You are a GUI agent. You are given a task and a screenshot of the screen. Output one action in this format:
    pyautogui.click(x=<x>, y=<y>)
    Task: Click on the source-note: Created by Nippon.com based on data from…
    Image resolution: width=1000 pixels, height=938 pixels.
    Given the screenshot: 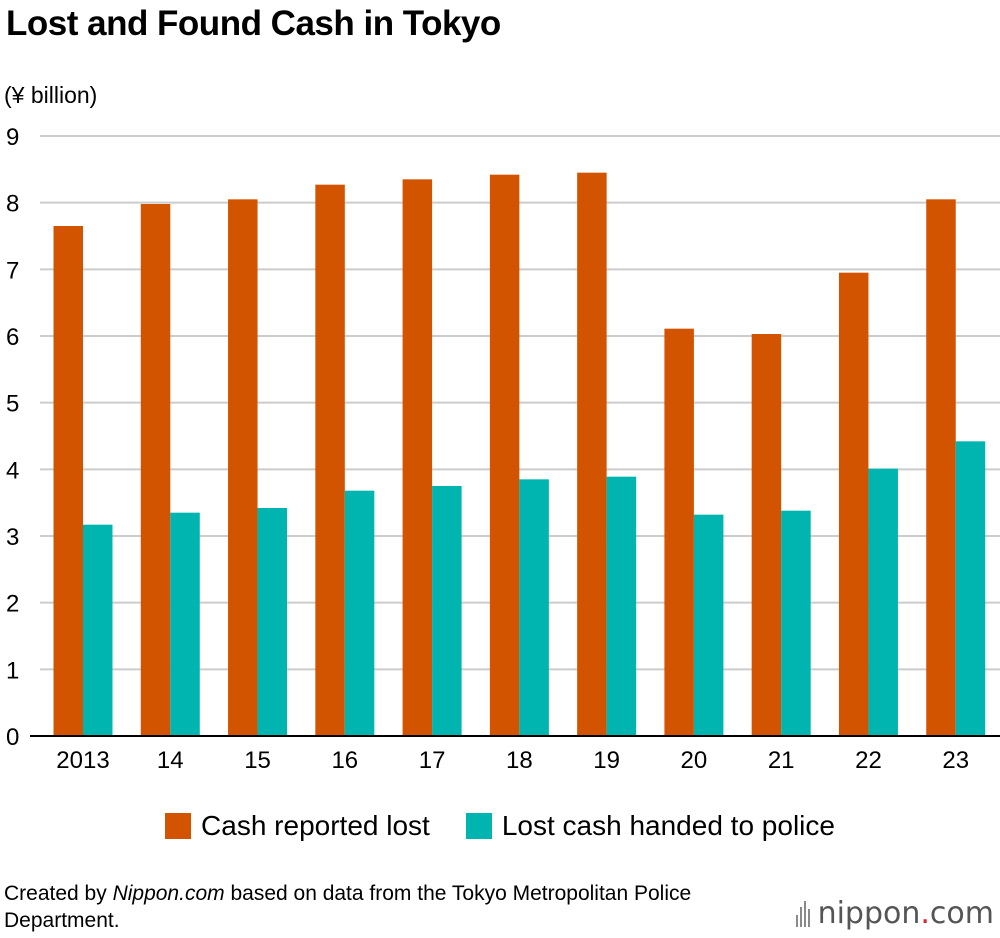 What is the action you would take?
    pyautogui.click(x=384, y=907)
    